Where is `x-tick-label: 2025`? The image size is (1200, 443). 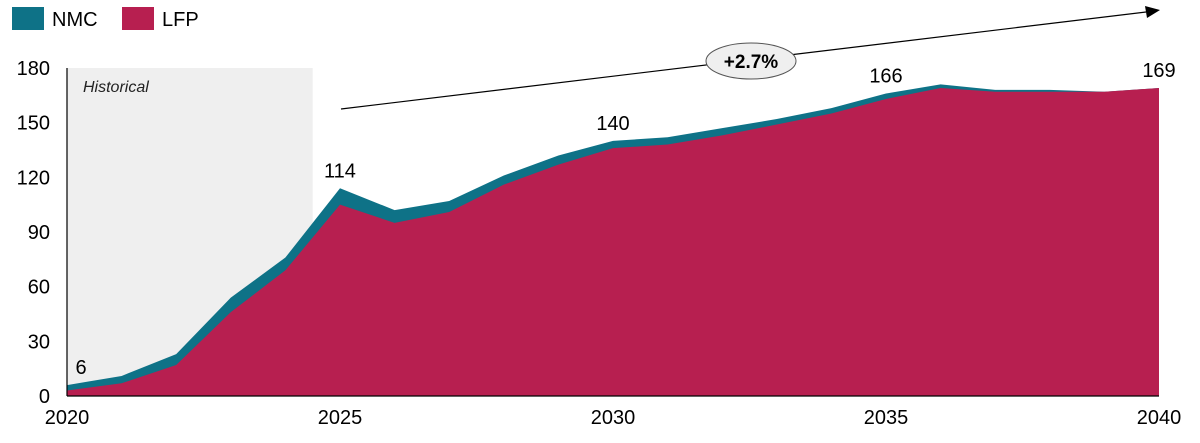
x-tick-label: 2025 is located at coordinates (340, 418).